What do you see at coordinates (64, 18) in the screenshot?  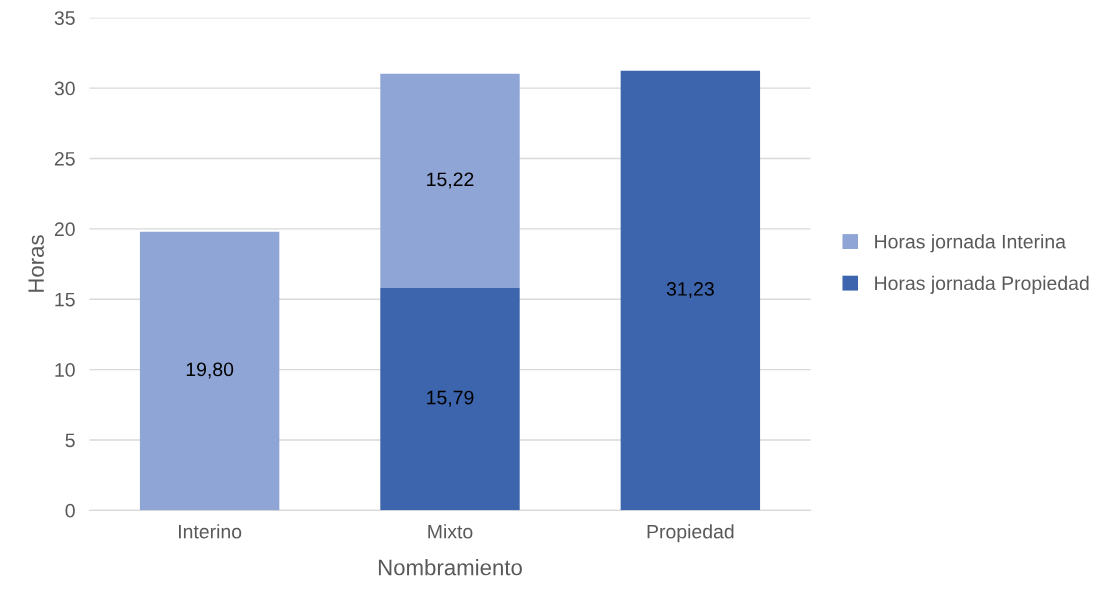 I see `y-tick-label: 35` at bounding box center [64, 18].